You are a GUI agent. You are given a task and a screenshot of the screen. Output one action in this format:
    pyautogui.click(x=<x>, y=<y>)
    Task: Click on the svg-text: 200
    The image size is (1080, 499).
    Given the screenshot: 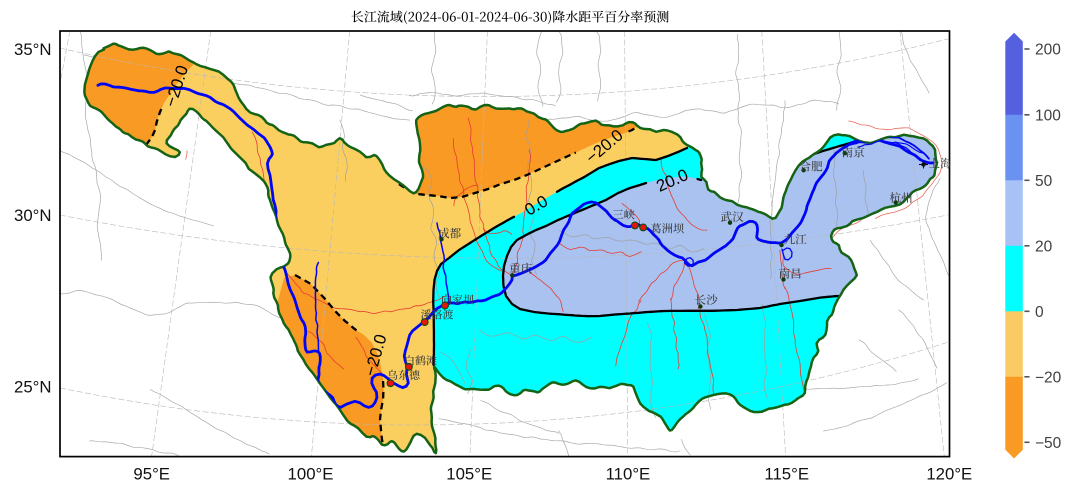 What is the action you would take?
    pyautogui.click(x=1048, y=50)
    